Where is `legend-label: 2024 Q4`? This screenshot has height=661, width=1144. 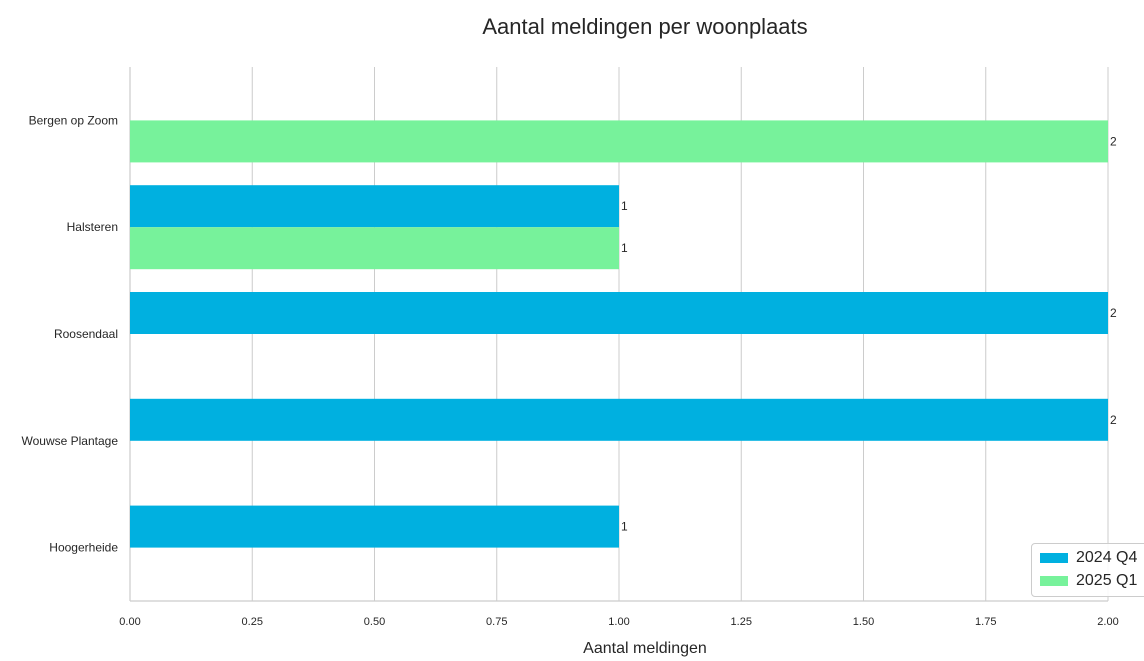 legend-label: 2024 Q4 is located at coordinates (1107, 557).